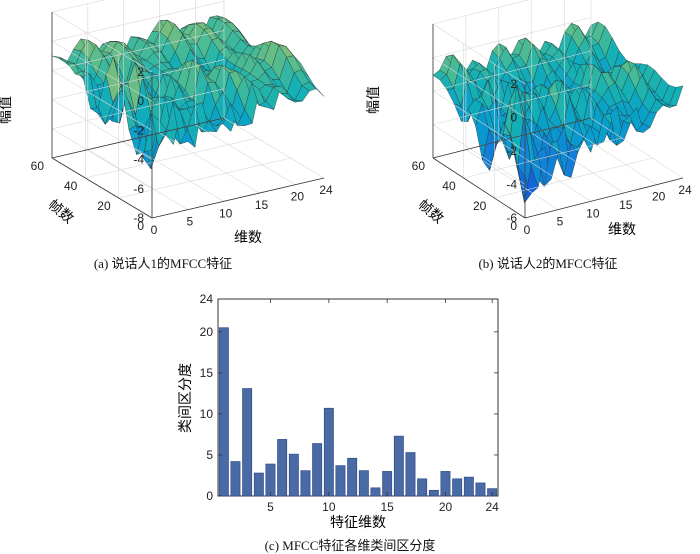  Describe the element at coordinates (350, 545) in the screenshot. I see `caption-c: (c) MFCC特征各维类间区分度` at that location.